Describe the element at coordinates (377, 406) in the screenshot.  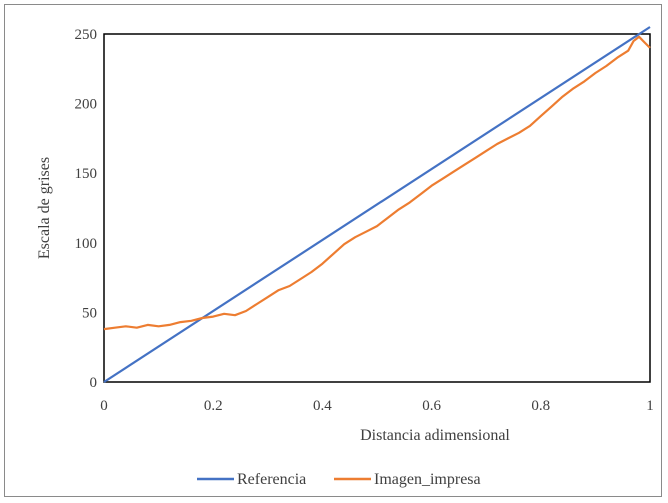
I see `x-axis-ticks: 0 0.2 0.4 0.6 0.8 1` at that location.